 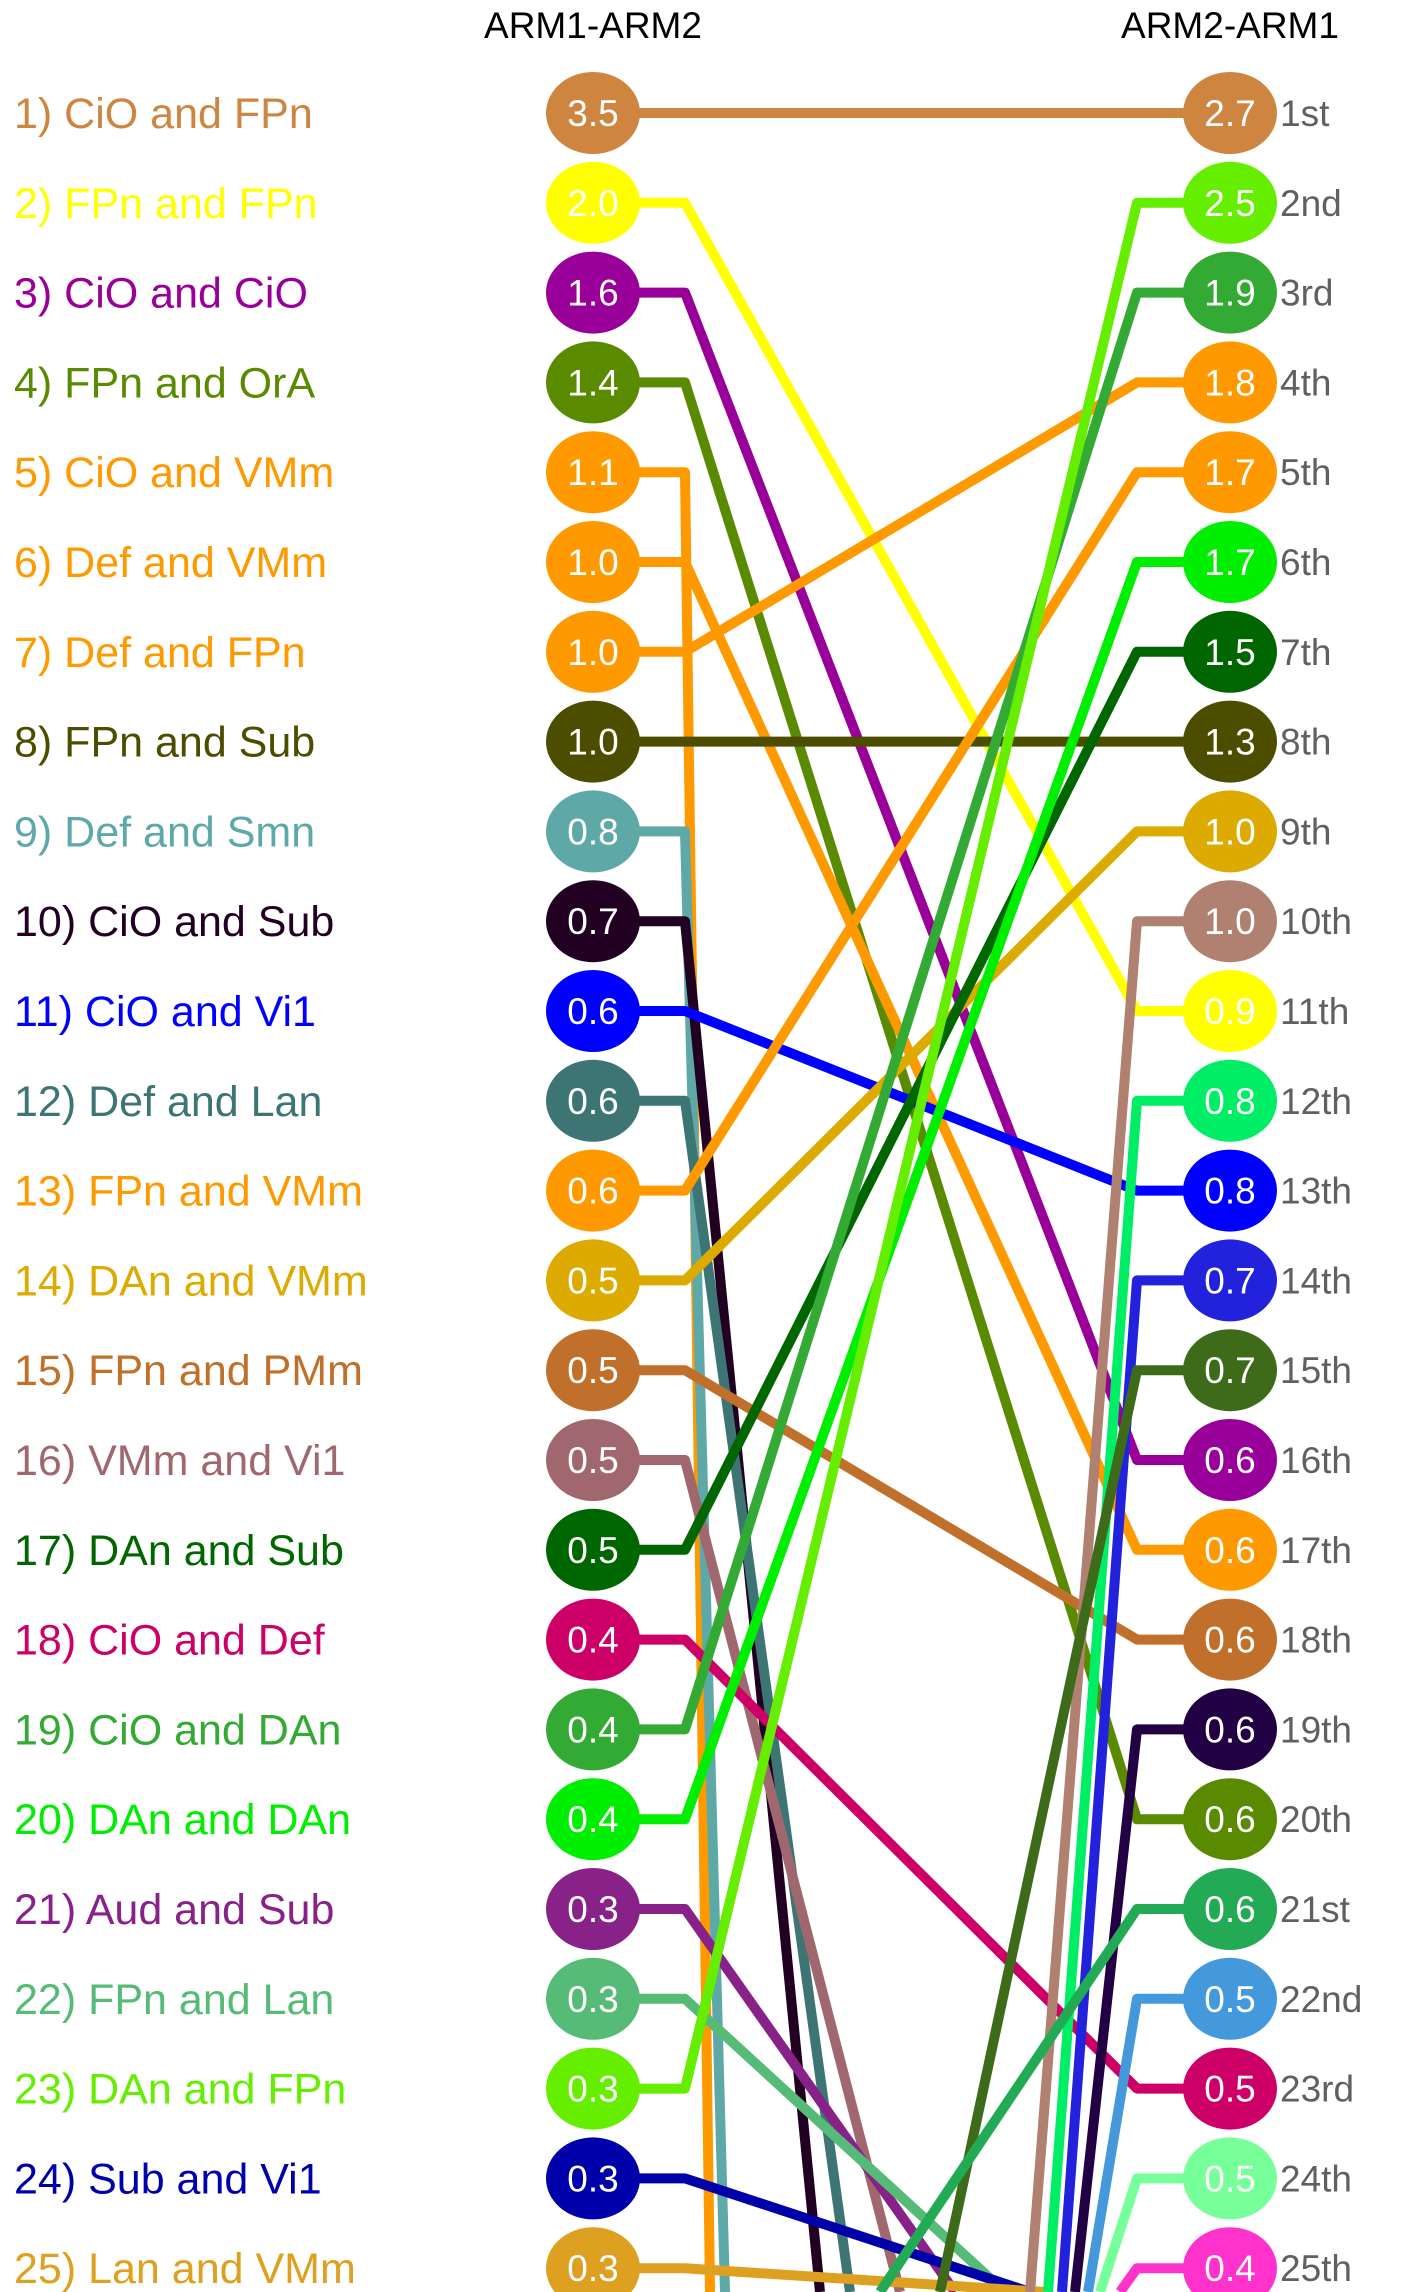 What do you see at coordinates (1317, 2089) in the screenshot?
I see `rank-label: 23rd` at bounding box center [1317, 2089].